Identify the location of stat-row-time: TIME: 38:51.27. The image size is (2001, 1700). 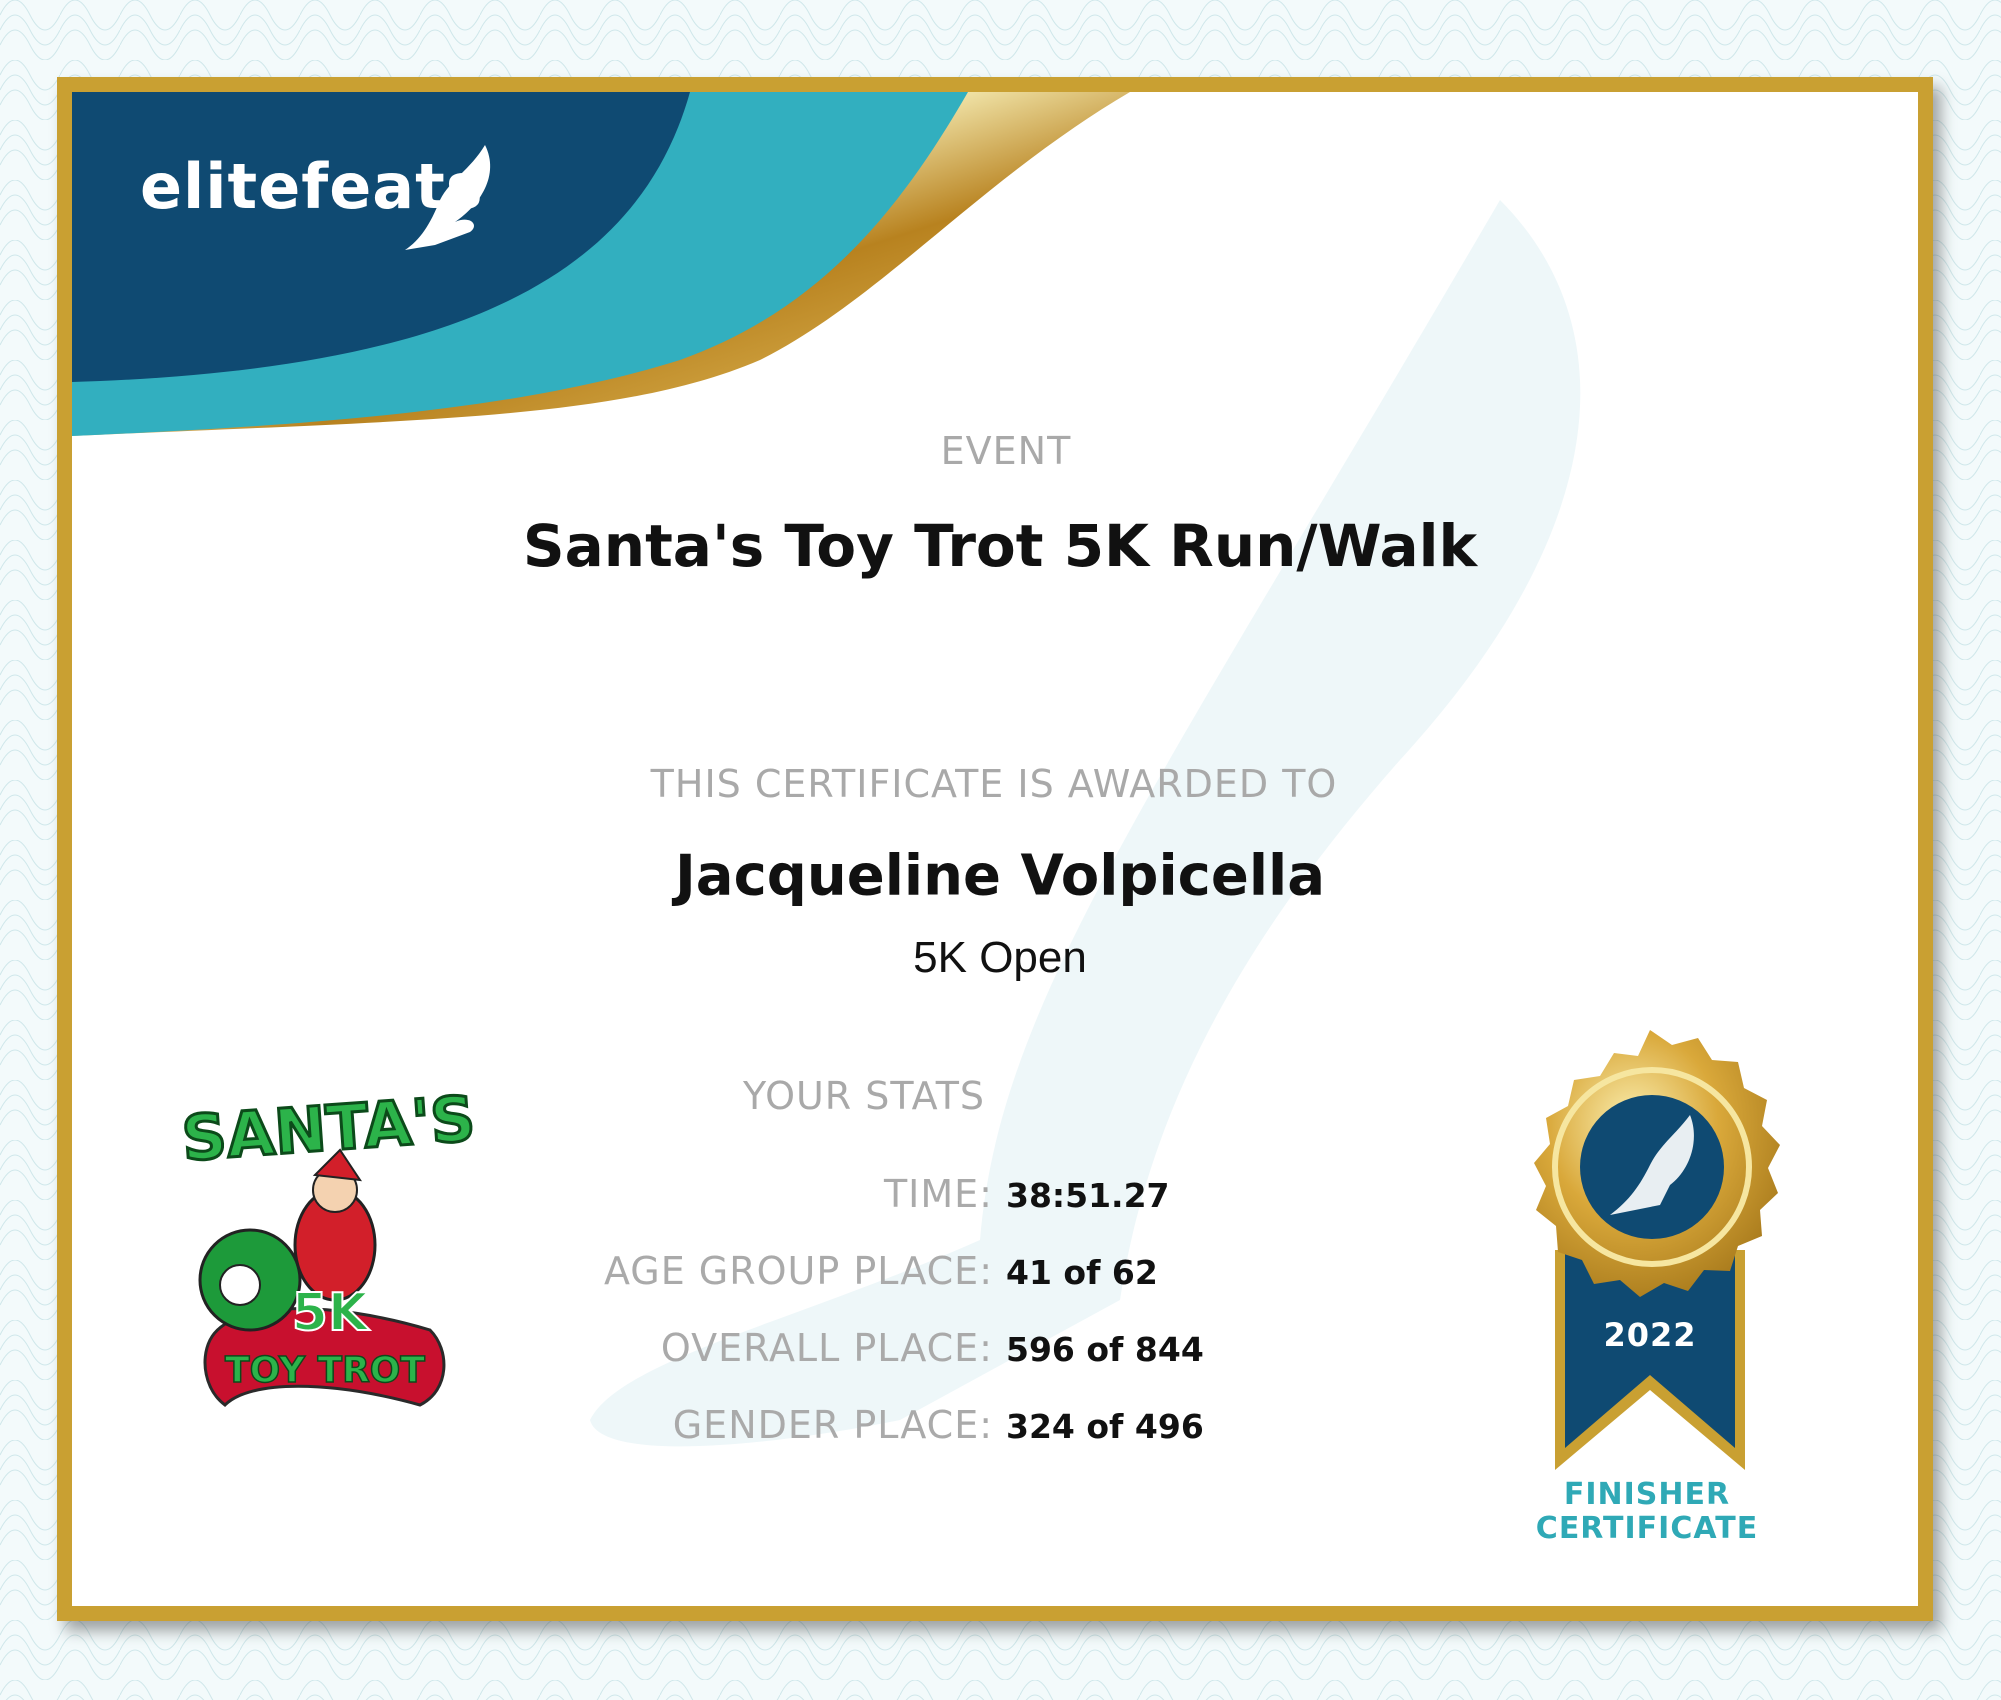
(1000, 1197).